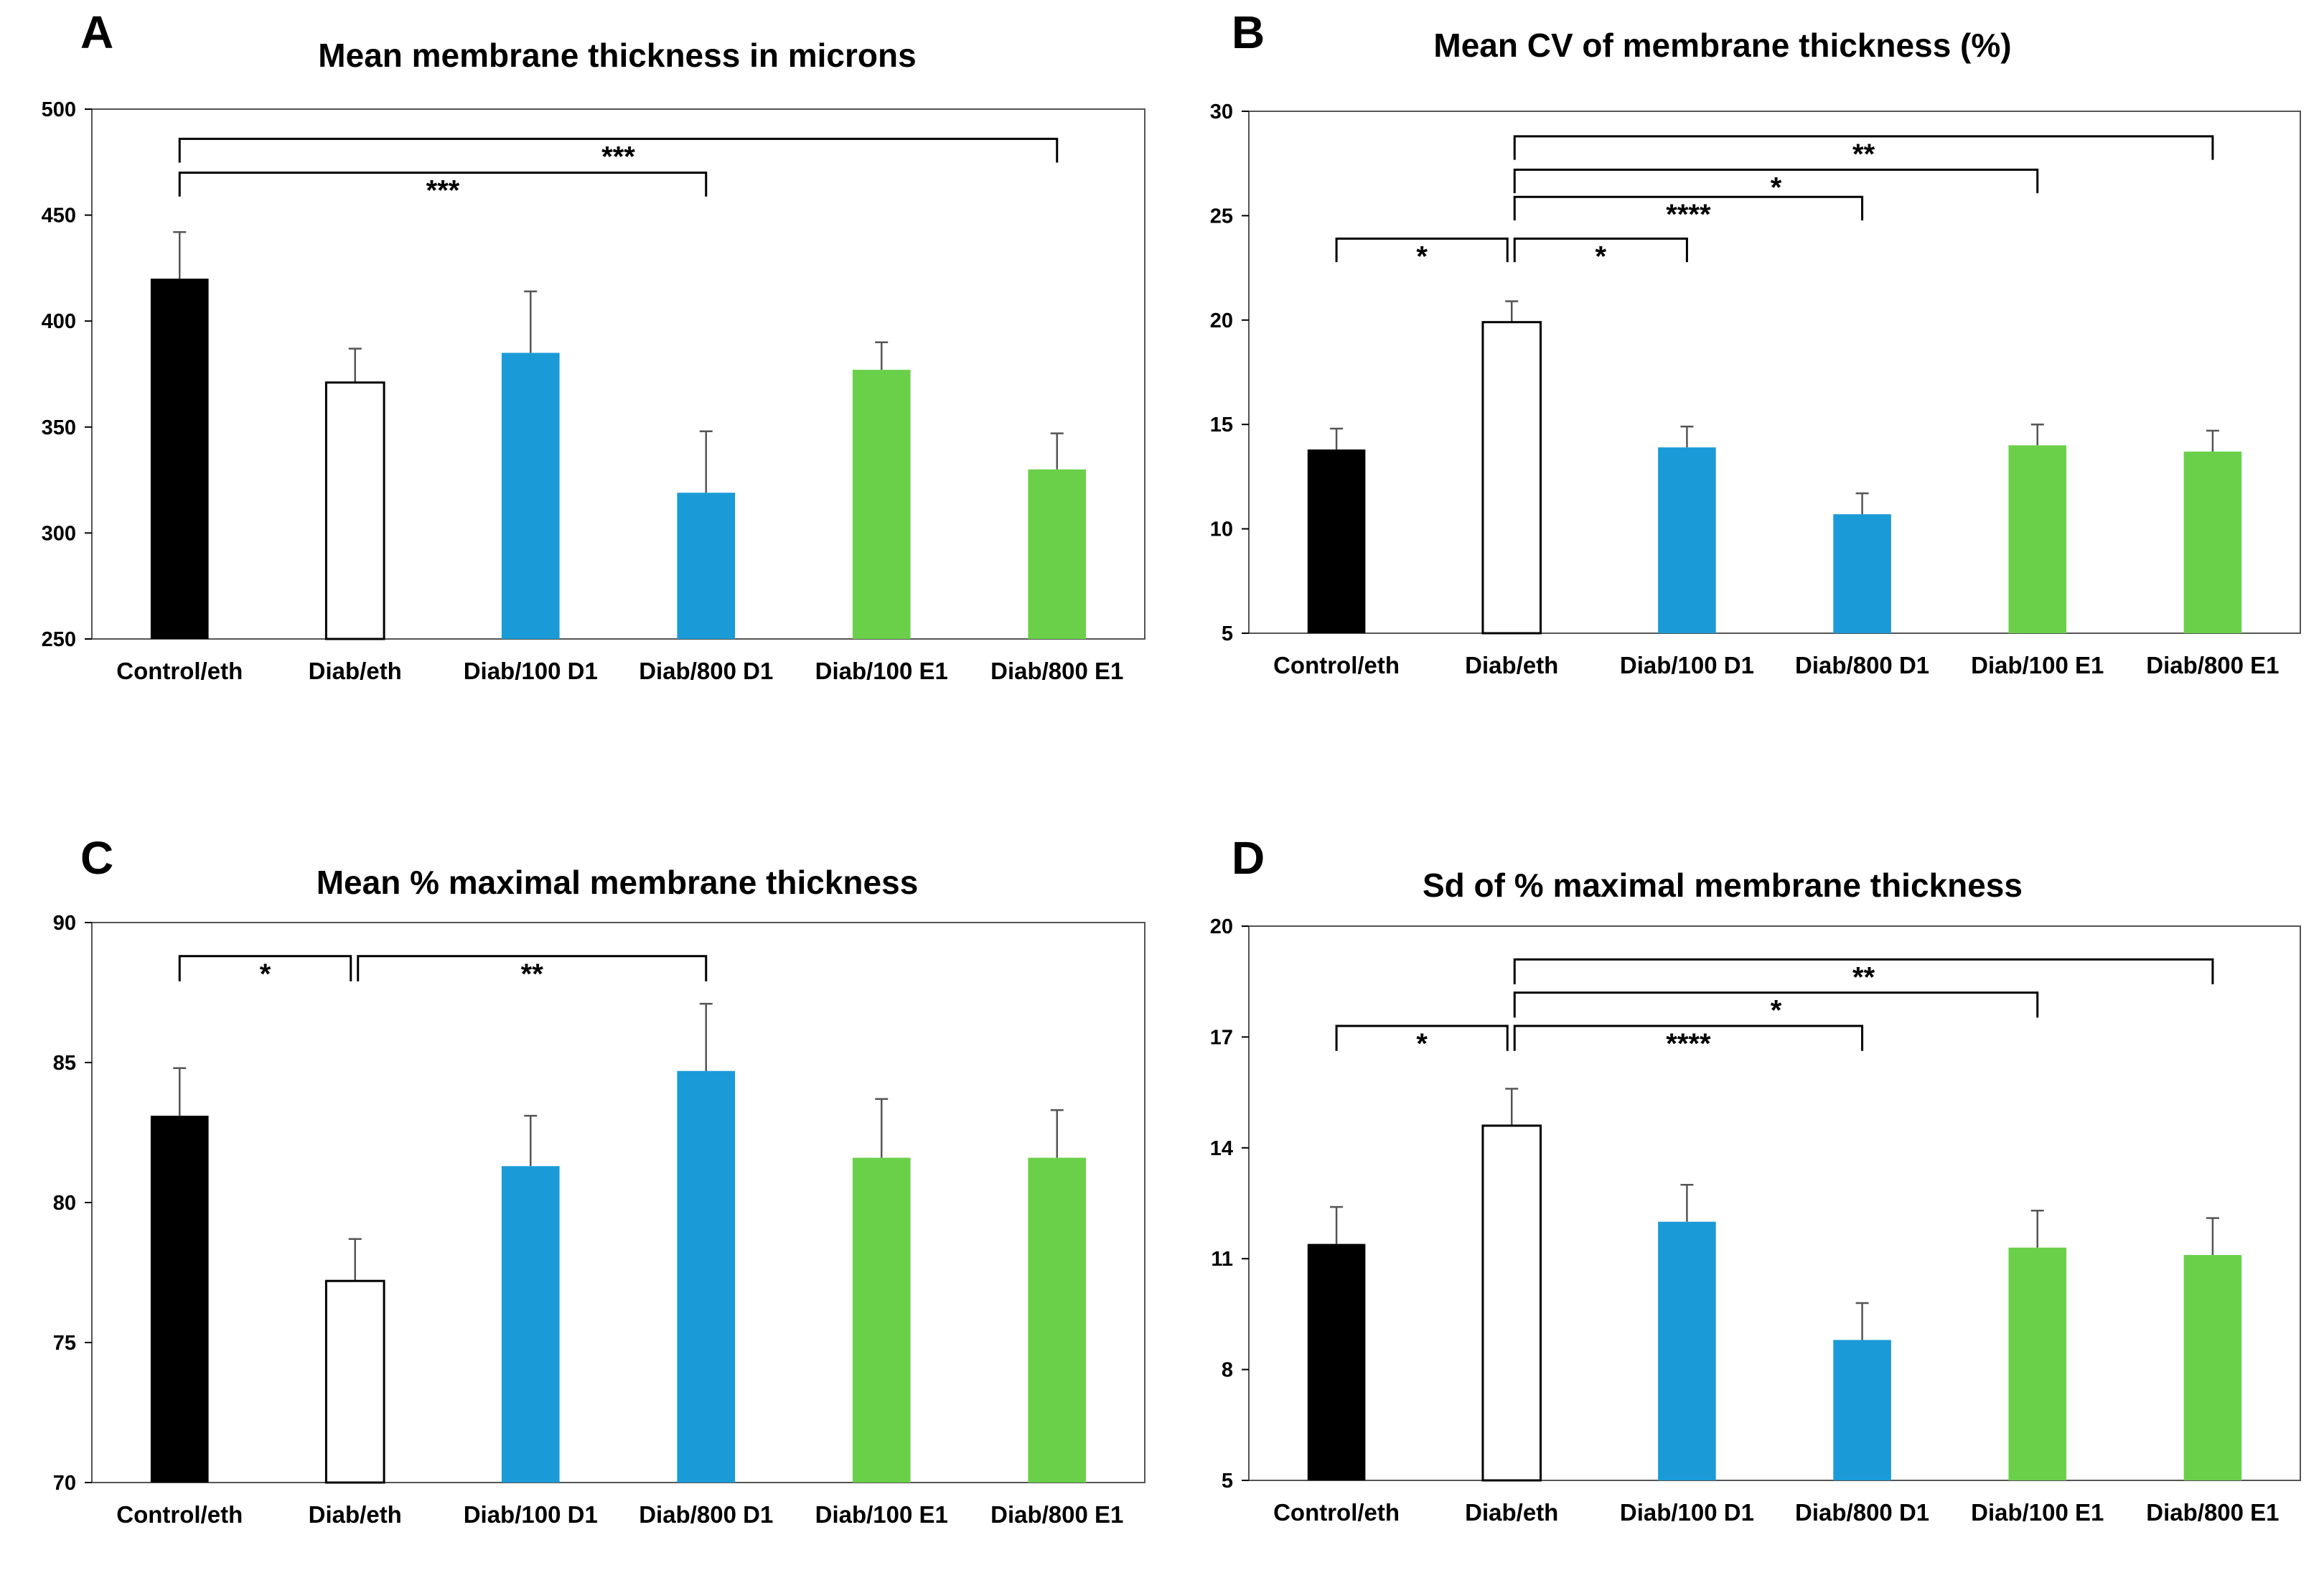 The image size is (2324, 1573). Describe the element at coordinates (1221, 529) in the screenshot. I see `y-tick-label: 10` at that location.